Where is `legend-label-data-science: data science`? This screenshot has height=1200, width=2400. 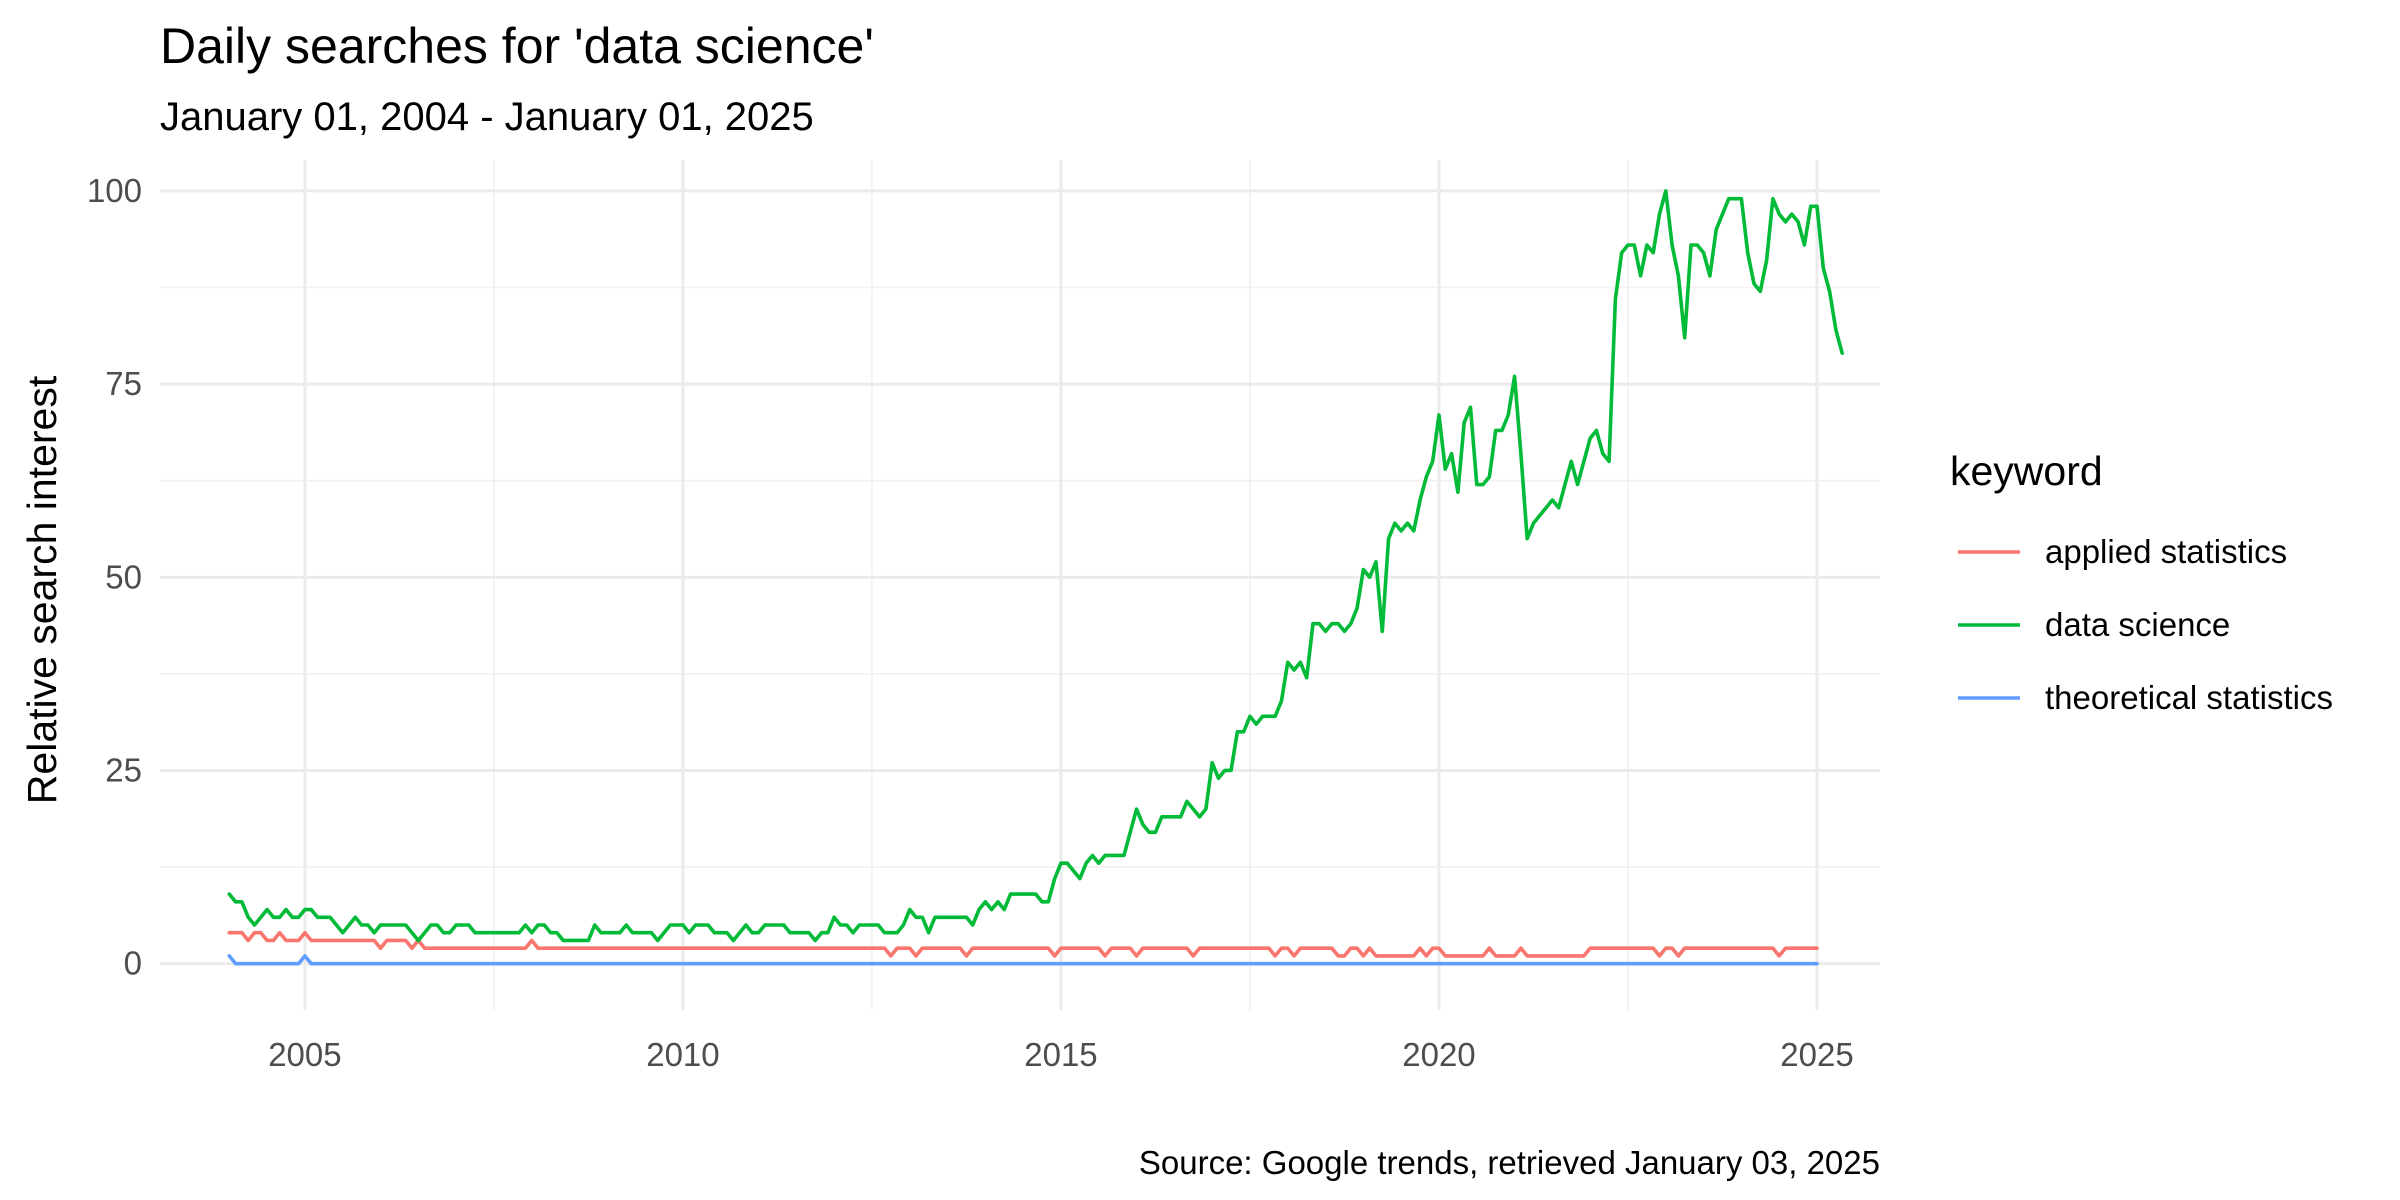
legend-label-data-science: data science is located at coordinates (2137, 624).